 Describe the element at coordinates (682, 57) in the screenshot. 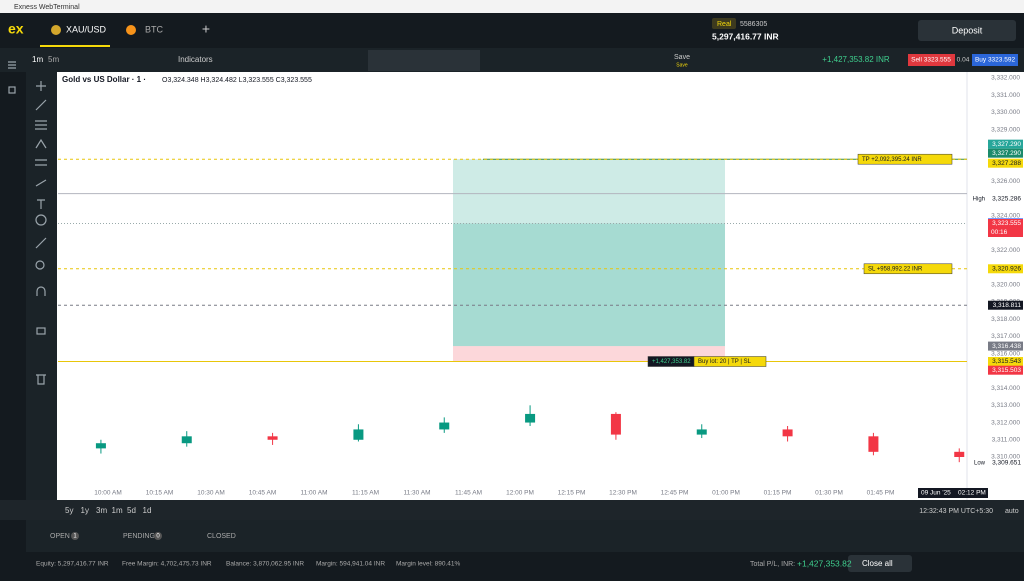

I see `save: Save` at that location.